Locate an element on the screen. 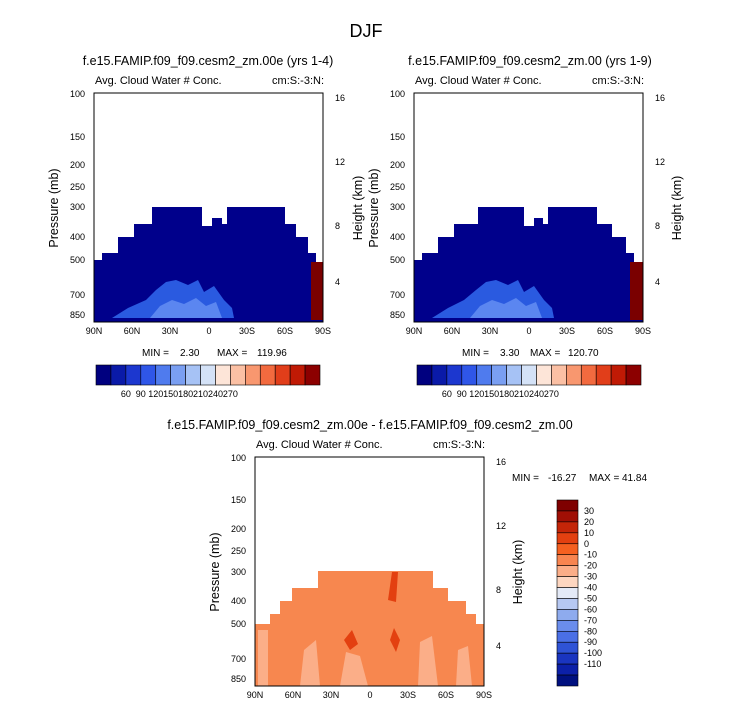  panel-3-y-ticks: 100 150 200 250 300 400 500 700 850 is located at coordinates (238, 568).